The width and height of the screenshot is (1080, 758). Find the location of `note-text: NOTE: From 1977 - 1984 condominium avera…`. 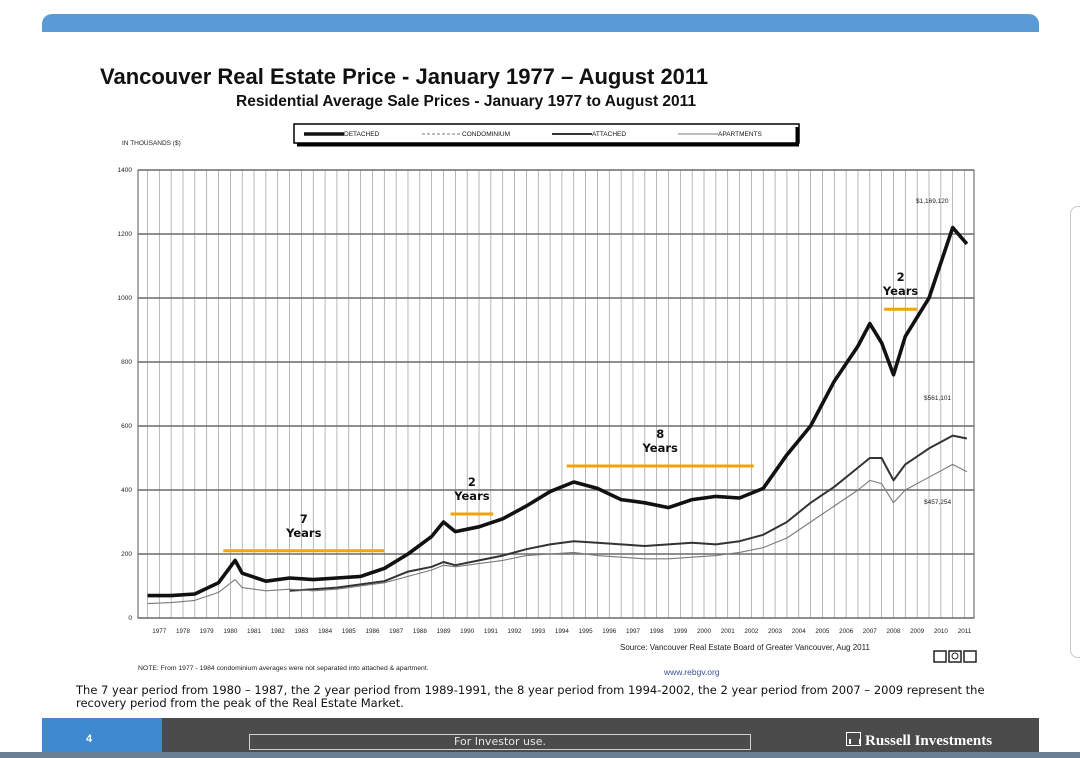

note-text: NOTE: From 1977 - 1984 condominium avera… is located at coordinates (283, 668).